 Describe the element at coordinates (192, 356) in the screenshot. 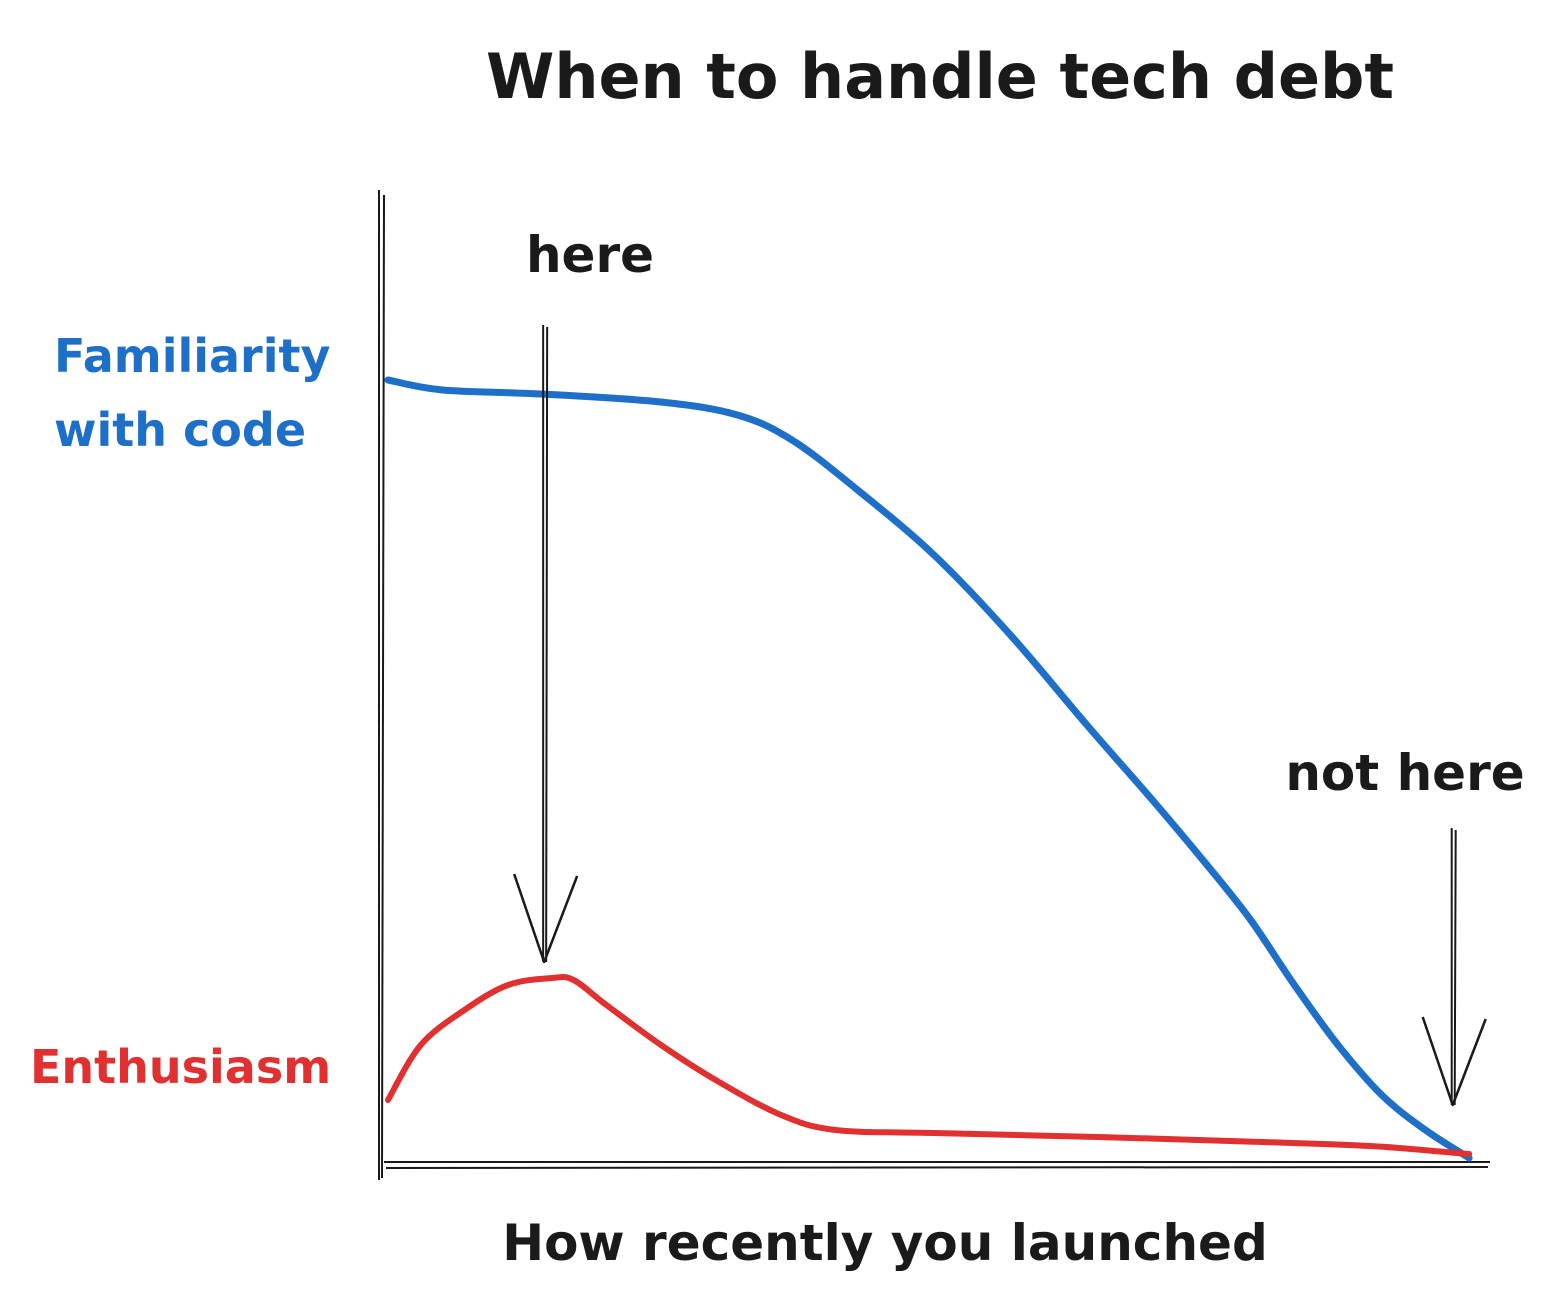

I see `series-label-familiarity-with-code-line-1: Familiarity` at that location.